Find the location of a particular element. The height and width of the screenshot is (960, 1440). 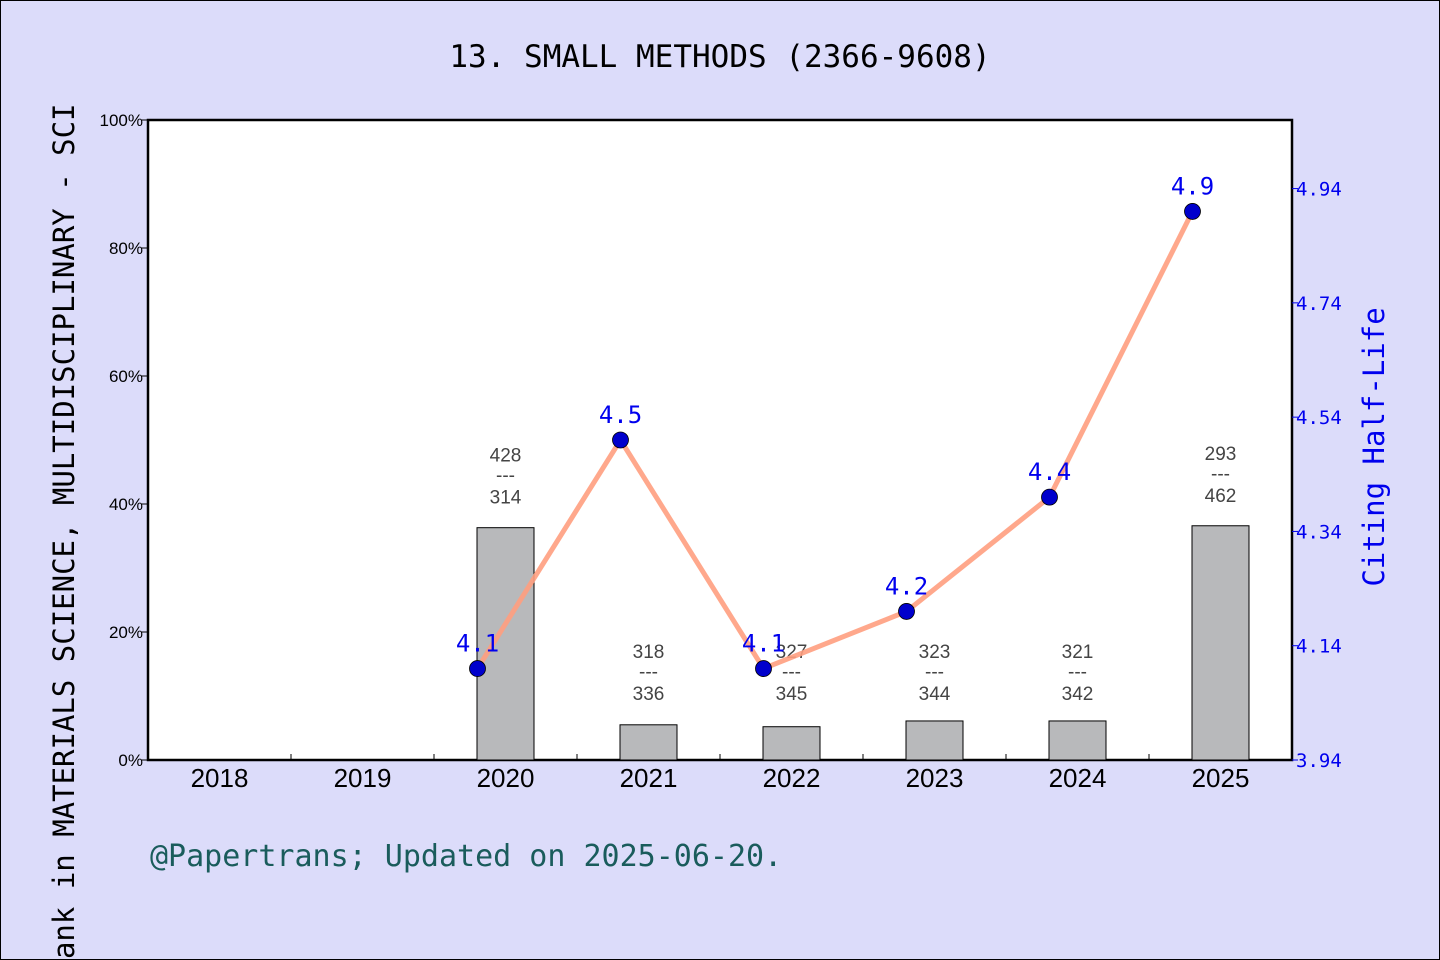

bar-2021 is located at coordinates (648, 742).